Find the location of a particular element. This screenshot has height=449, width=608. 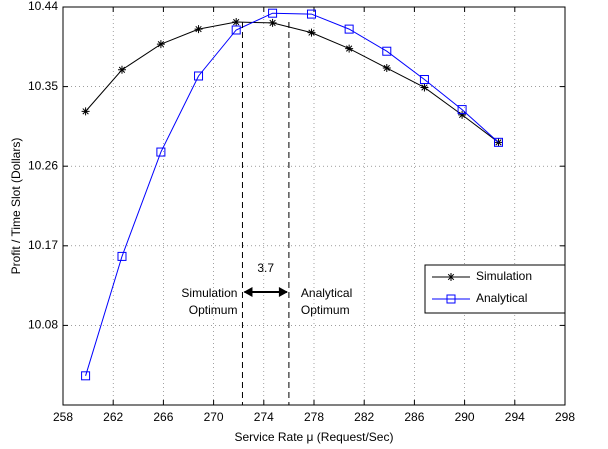

y-tick-label: 10.26 is located at coordinates (43, 165).